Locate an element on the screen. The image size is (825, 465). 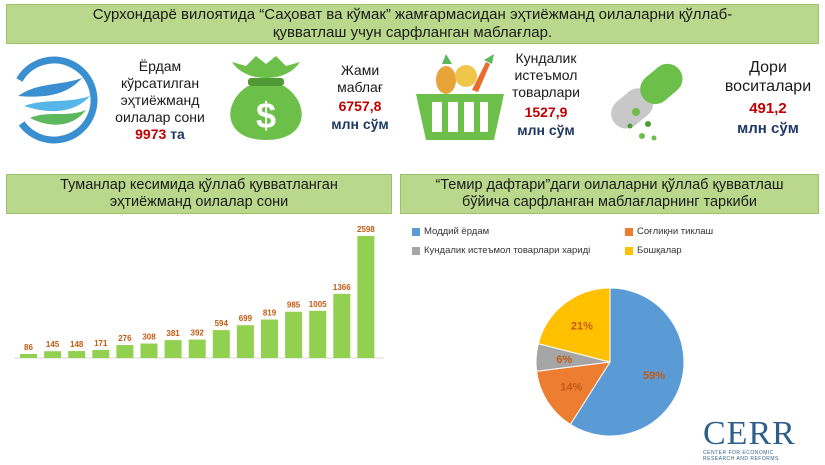
kpi-total-value: 6757,8 is located at coordinates (360, 106).